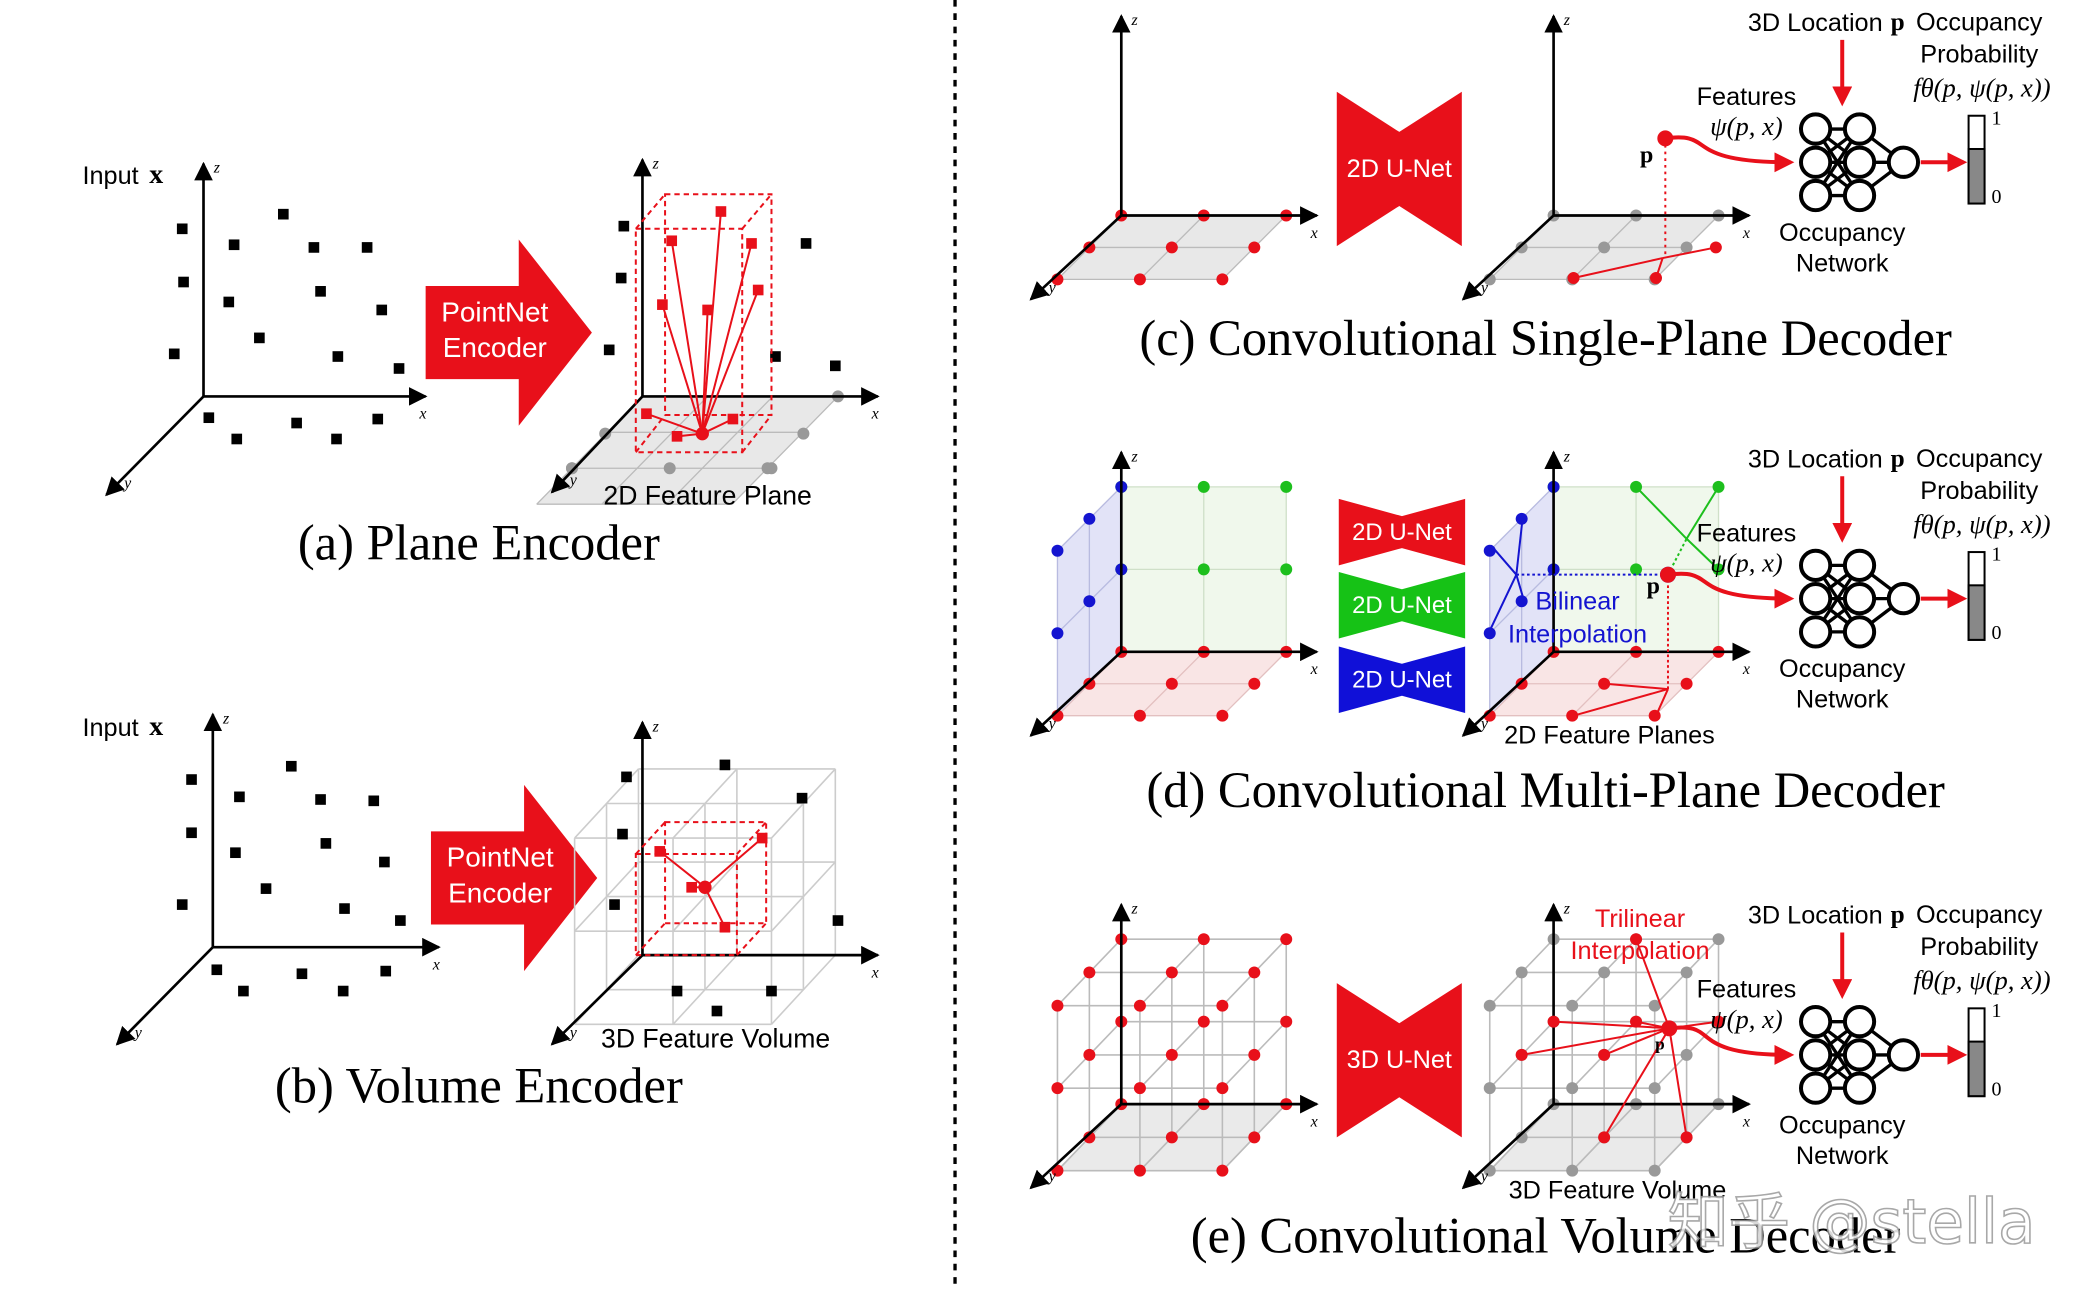  I want to click on location-symbol: p, so click(1898, 22).